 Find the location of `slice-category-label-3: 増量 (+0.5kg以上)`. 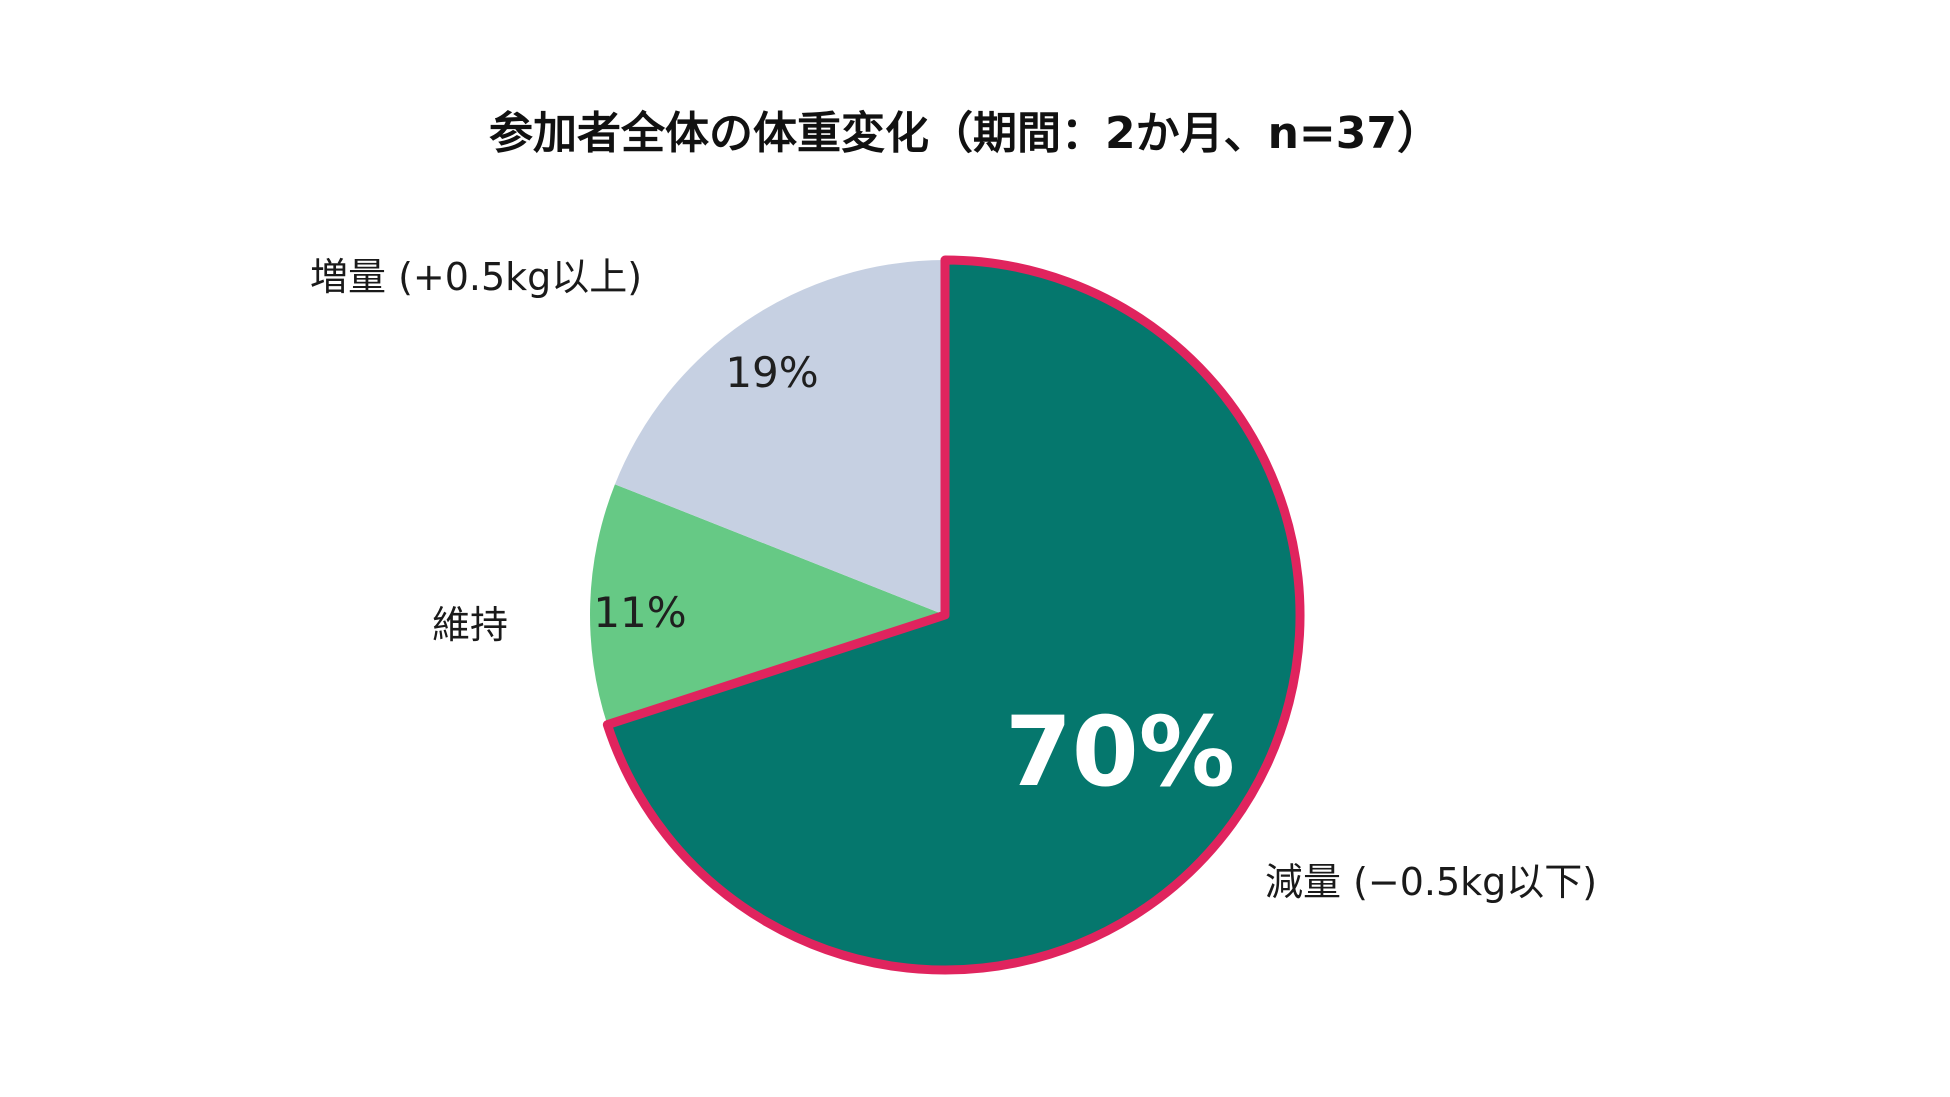

slice-category-label-3: 増量 (+0.5kg以上) is located at coordinates (476, 277).